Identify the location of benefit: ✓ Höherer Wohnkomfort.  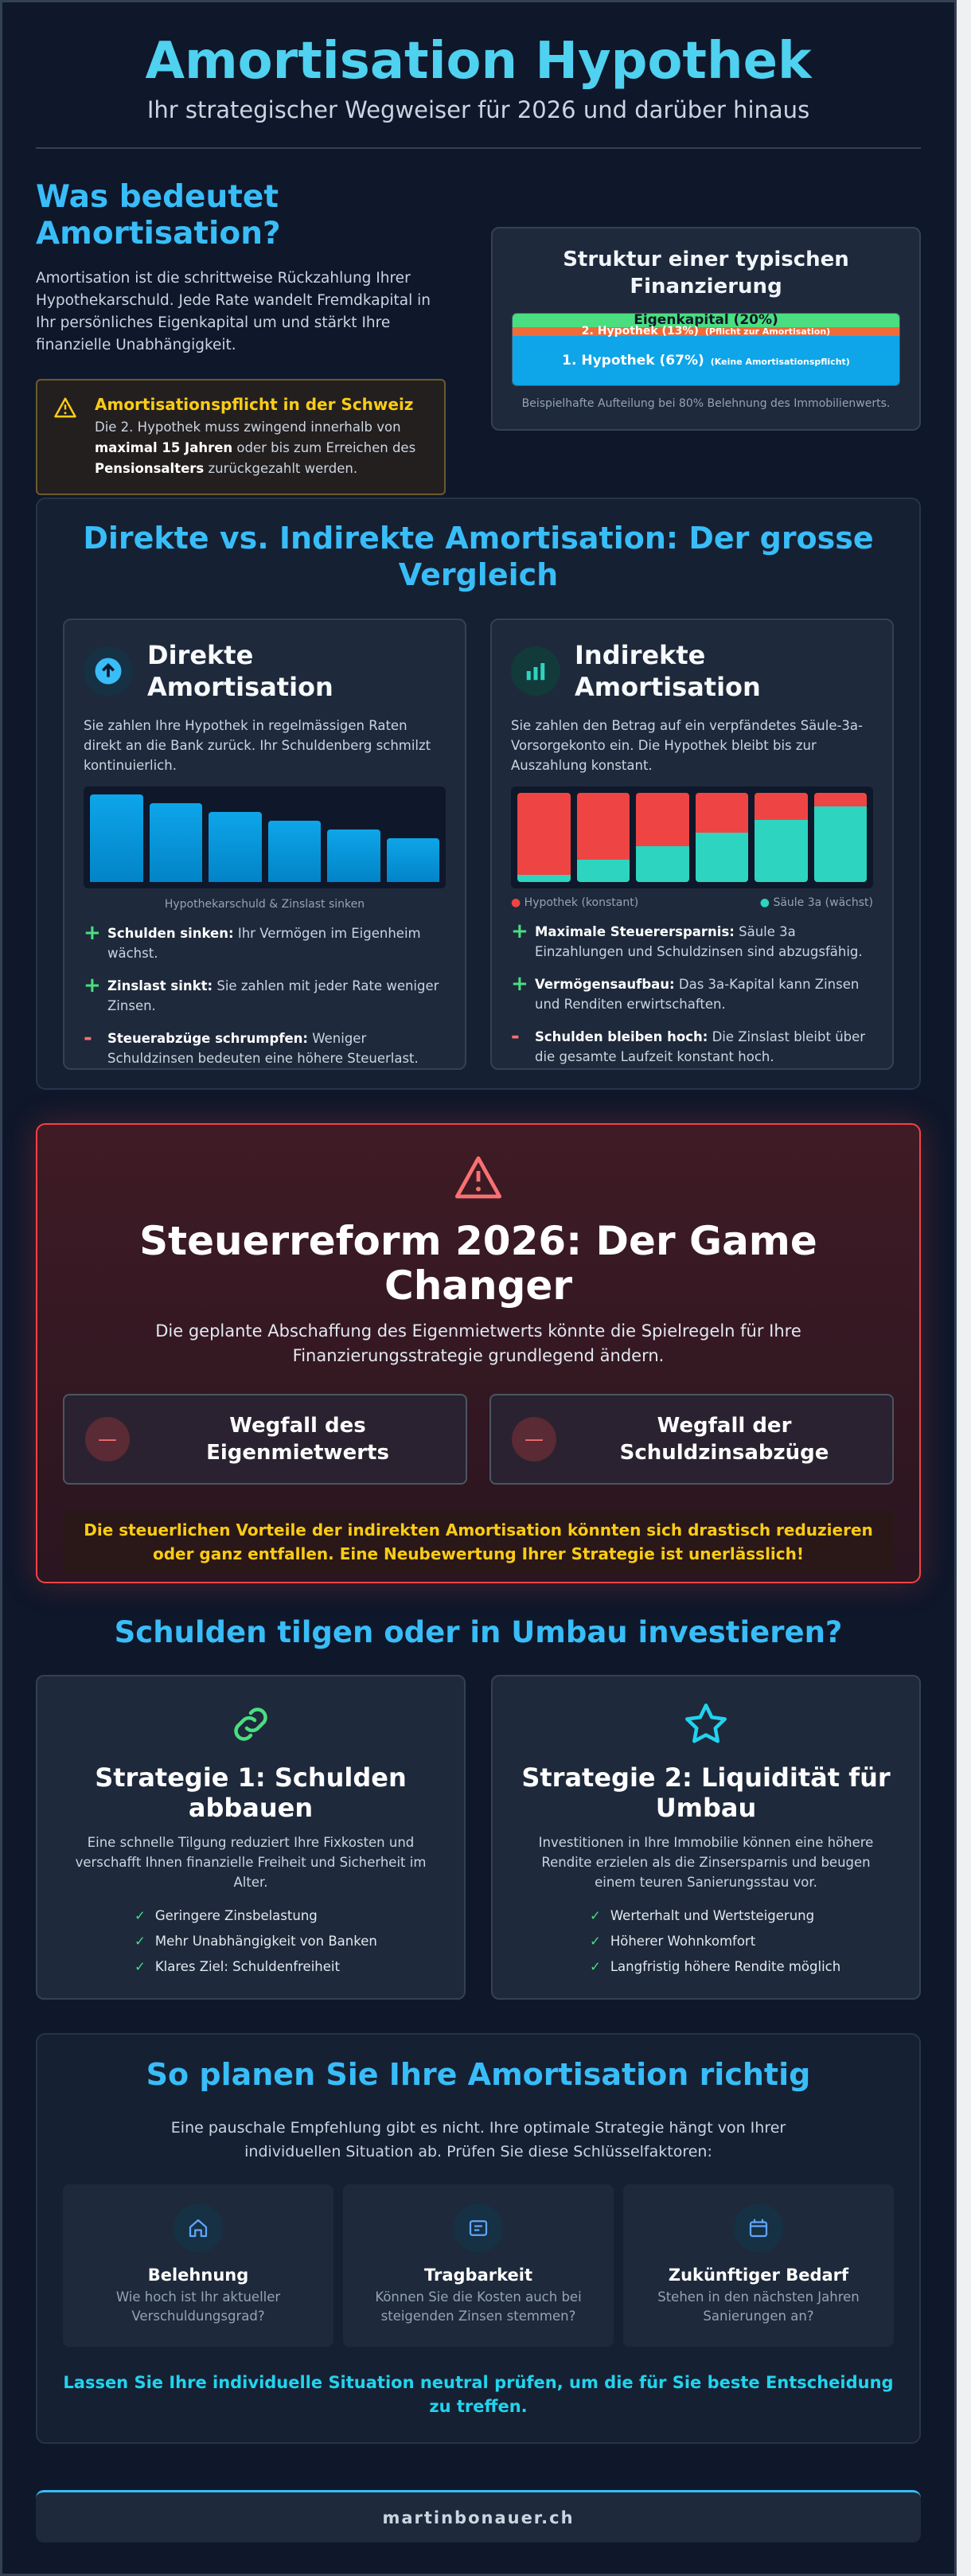
(741, 1941).